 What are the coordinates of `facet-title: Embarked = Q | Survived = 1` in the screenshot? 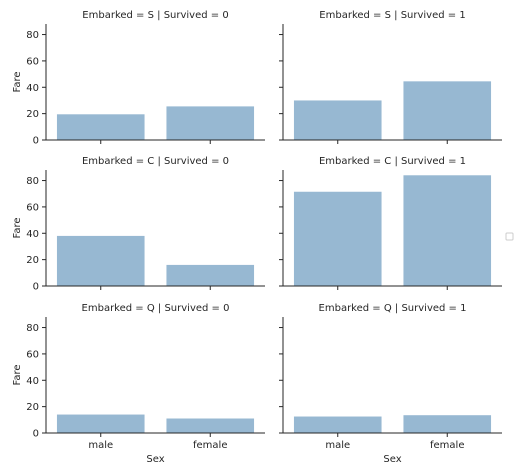 It's located at (393, 308).